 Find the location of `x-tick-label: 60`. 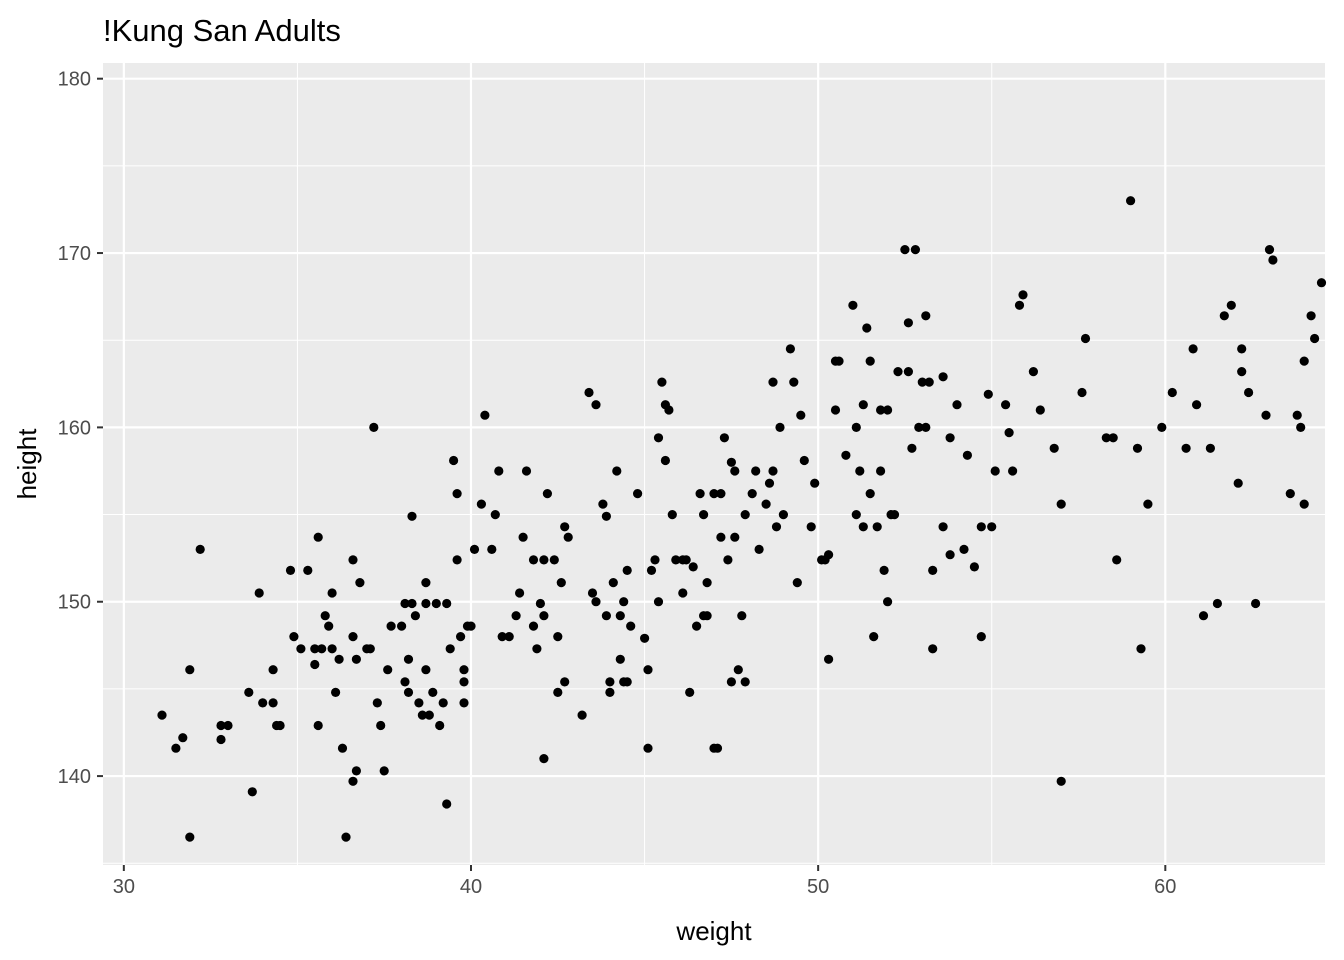

x-tick-label: 60 is located at coordinates (1165, 887).